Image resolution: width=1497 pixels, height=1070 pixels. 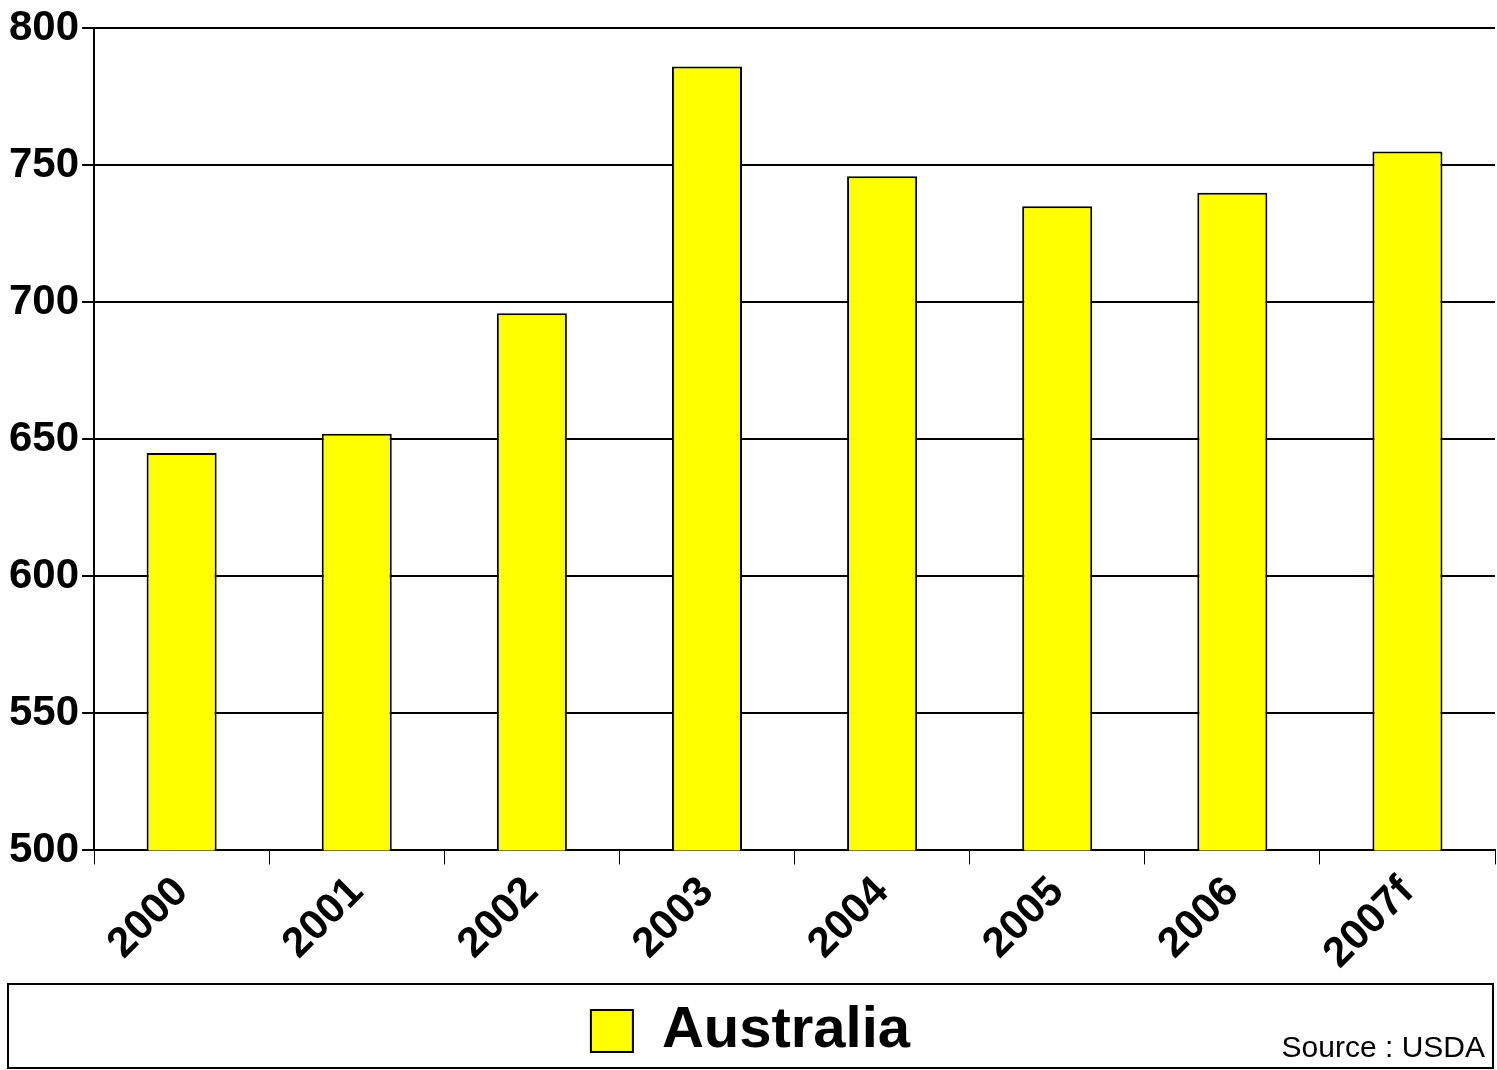 What do you see at coordinates (786, 1026) in the screenshot?
I see `legend-label: Australia` at bounding box center [786, 1026].